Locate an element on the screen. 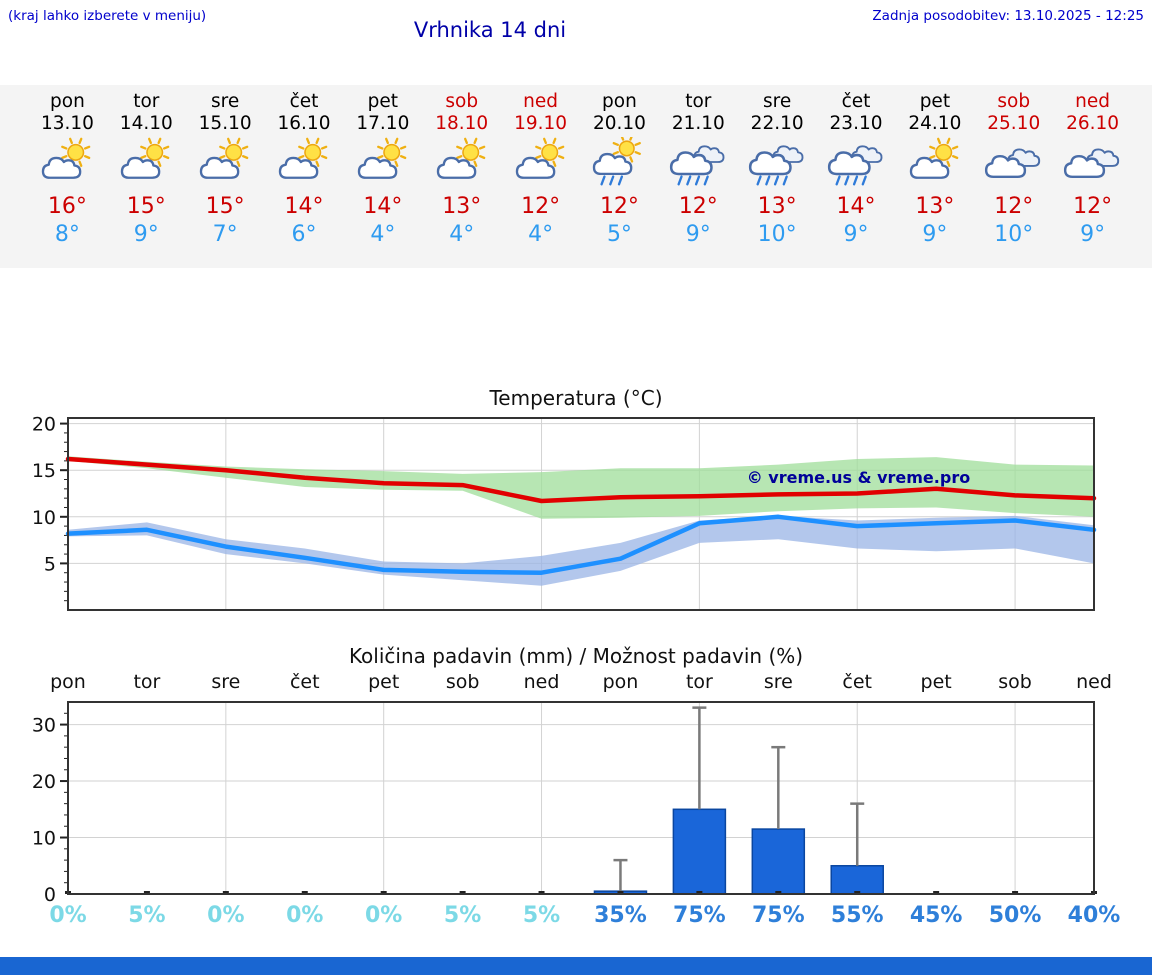 Image resolution: width=1152 pixels, height=975 pixels. precip-probability: 35% is located at coordinates (620, 915).